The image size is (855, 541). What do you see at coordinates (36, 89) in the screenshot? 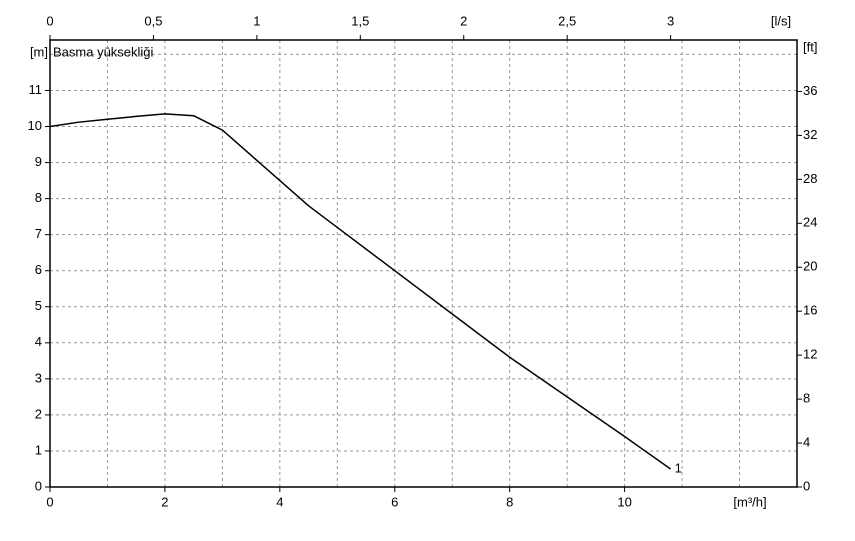
I see `y-tick-label: 11` at bounding box center [36, 89].